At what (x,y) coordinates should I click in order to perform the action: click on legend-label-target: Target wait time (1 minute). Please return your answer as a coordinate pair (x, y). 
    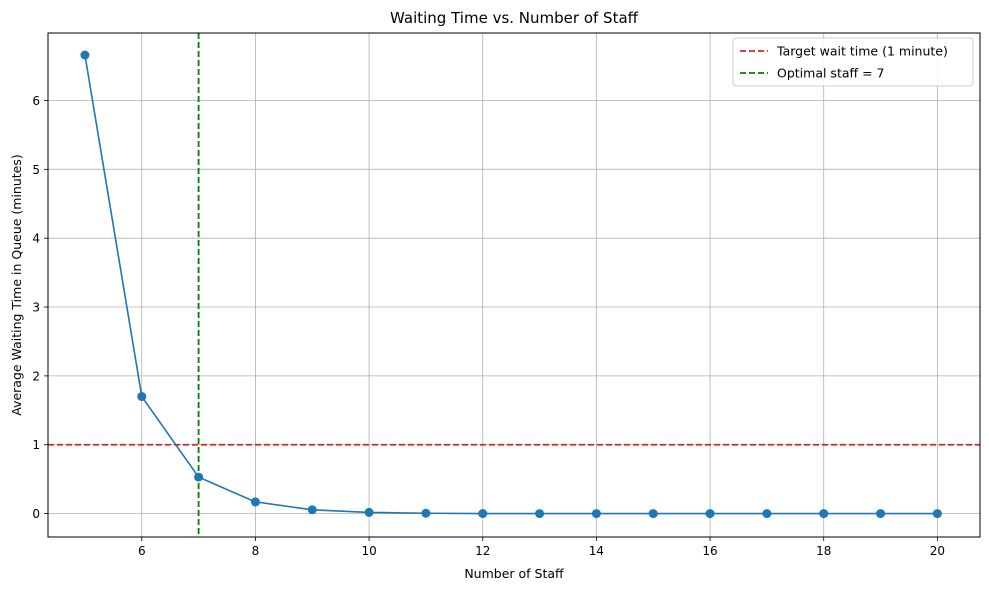
    Looking at the image, I should click on (862, 51).